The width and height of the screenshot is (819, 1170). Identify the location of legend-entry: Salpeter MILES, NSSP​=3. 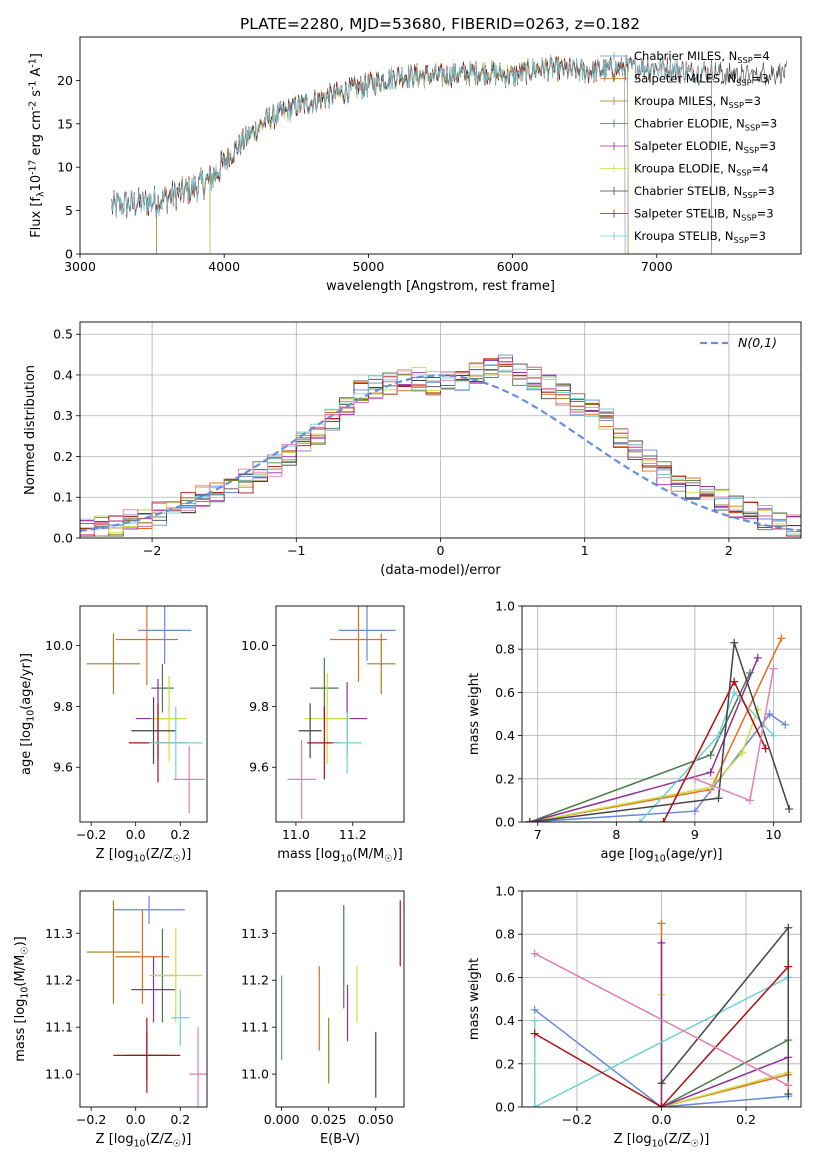
(701, 80).